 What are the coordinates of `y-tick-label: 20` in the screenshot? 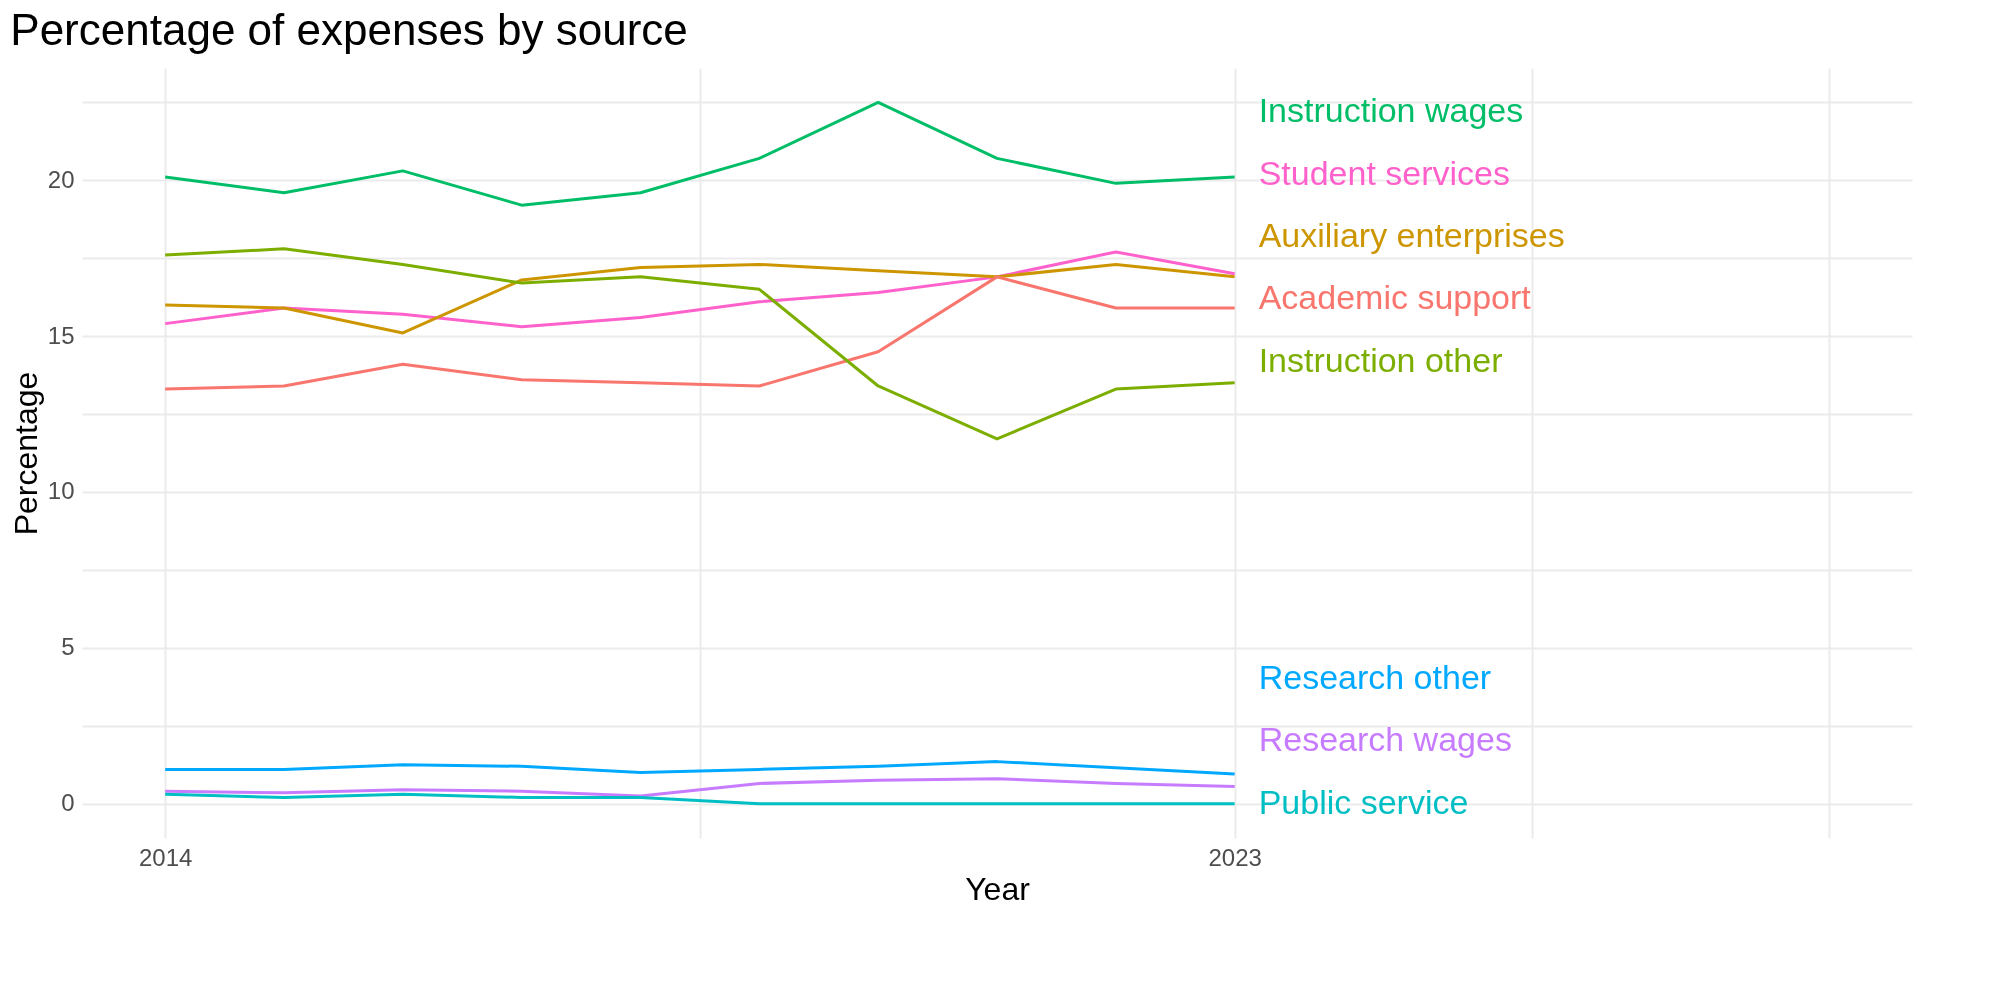 It's located at (61, 179).